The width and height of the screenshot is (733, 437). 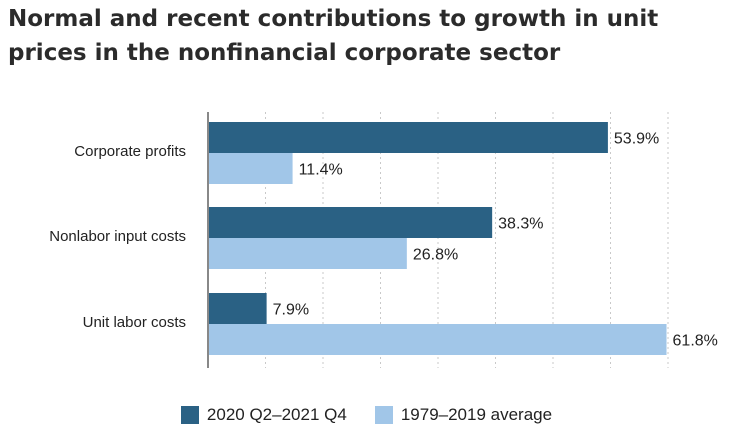 I want to click on category-label: Nonlabor input costs, so click(x=117, y=236).